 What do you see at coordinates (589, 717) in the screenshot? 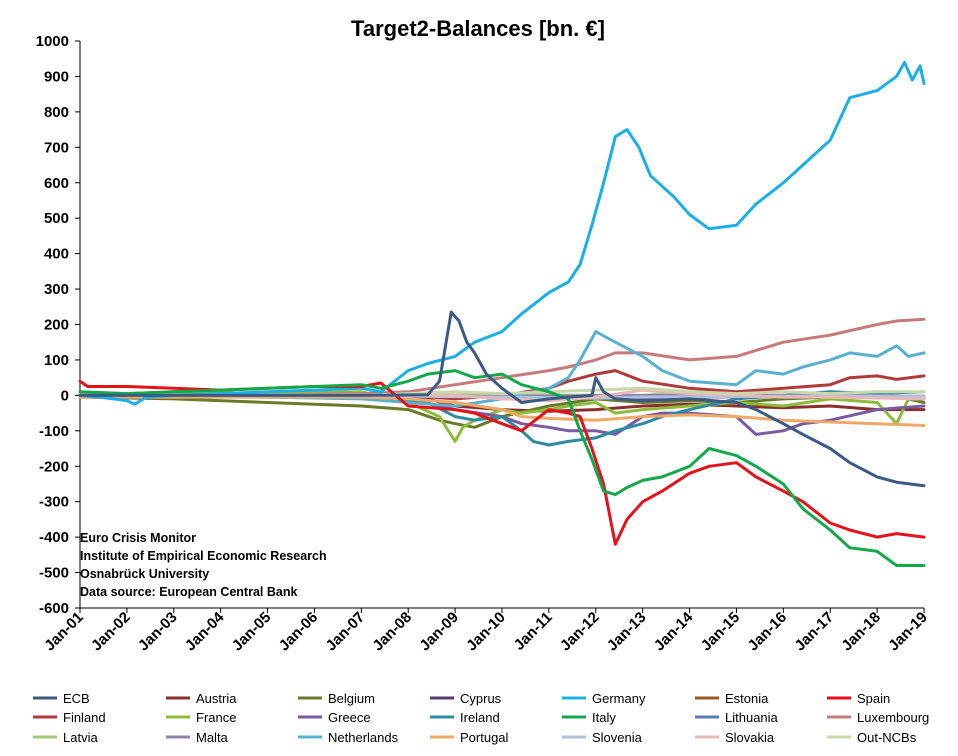
I see `legend-item: Italy` at bounding box center [589, 717].